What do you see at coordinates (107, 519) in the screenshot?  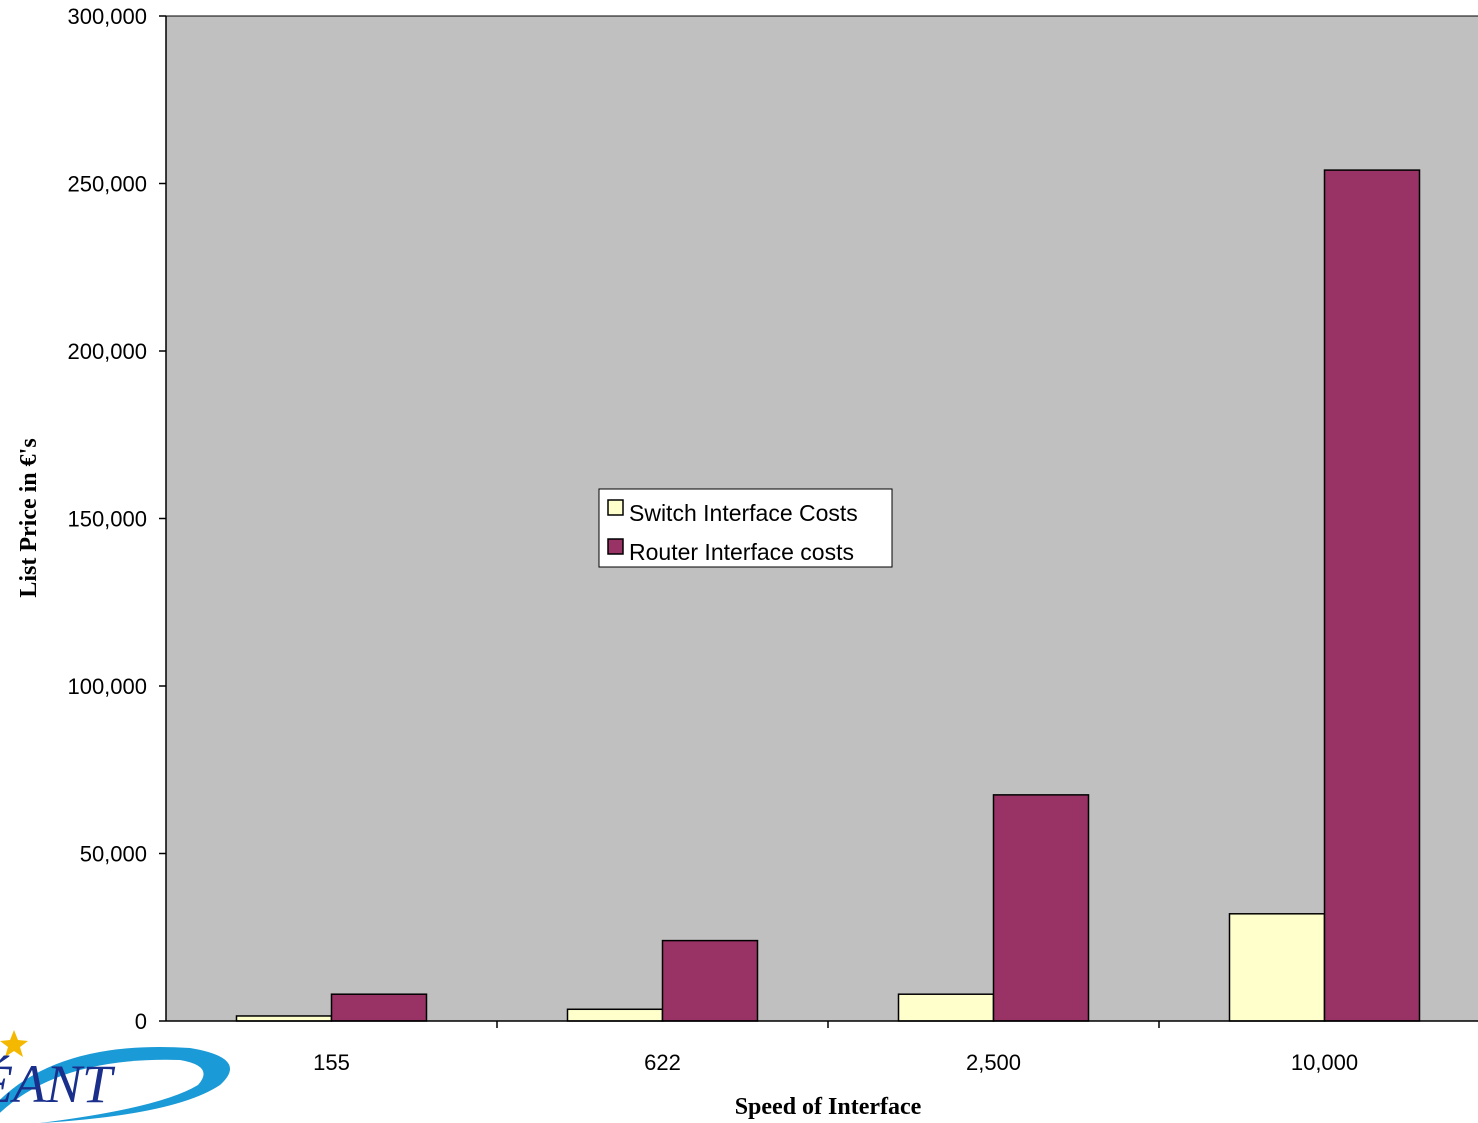 I see `y-tick-label: 150,000` at bounding box center [107, 519].